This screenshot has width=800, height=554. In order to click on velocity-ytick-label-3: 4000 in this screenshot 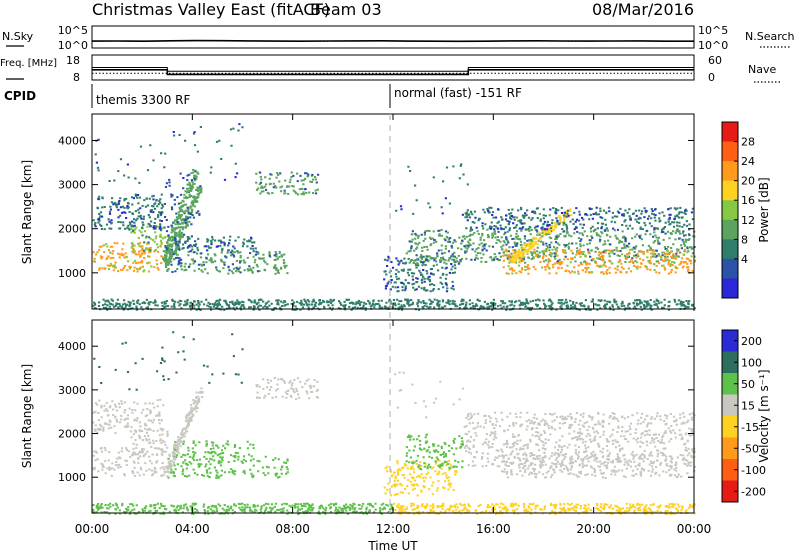, I will do `click(72, 346)`.